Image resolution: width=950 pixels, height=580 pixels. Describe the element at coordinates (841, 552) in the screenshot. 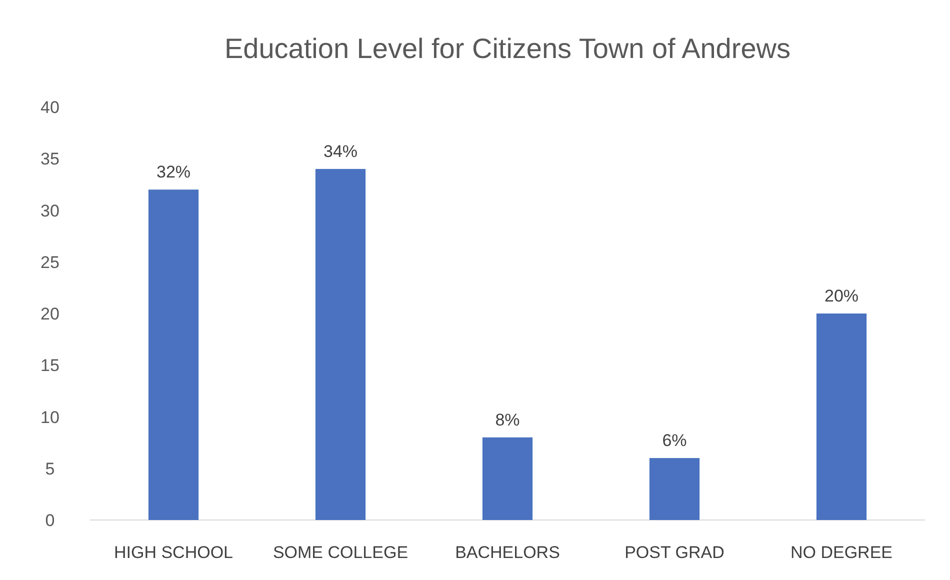

I see `x-tick-label: NO DEGREE` at that location.